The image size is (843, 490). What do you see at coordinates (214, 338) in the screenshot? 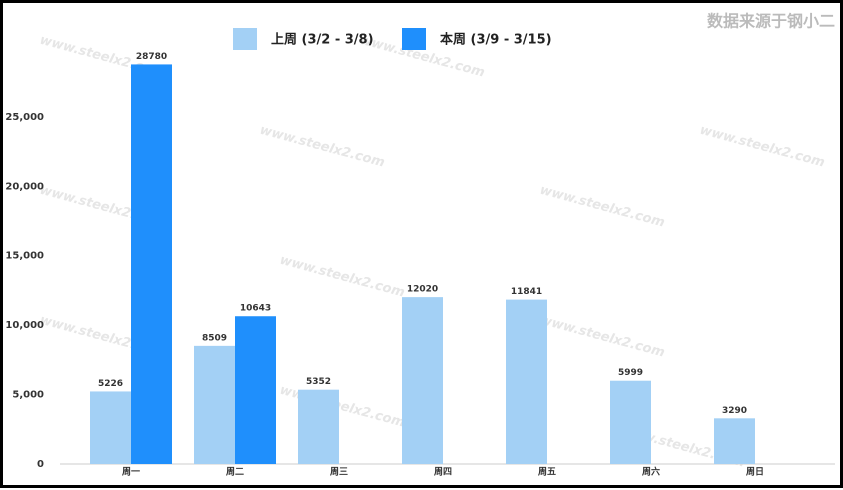
I see `value-label: 8509` at bounding box center [214, 338].